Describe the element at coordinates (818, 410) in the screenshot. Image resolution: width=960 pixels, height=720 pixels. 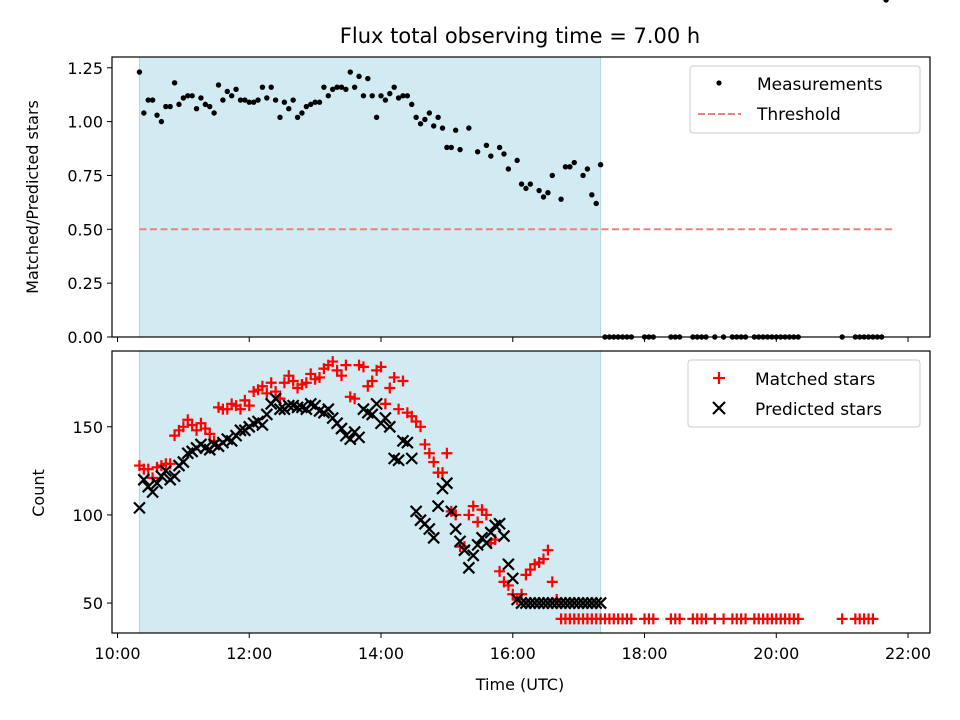
I see `legend-label-predicted: Predicted stars` at that location.